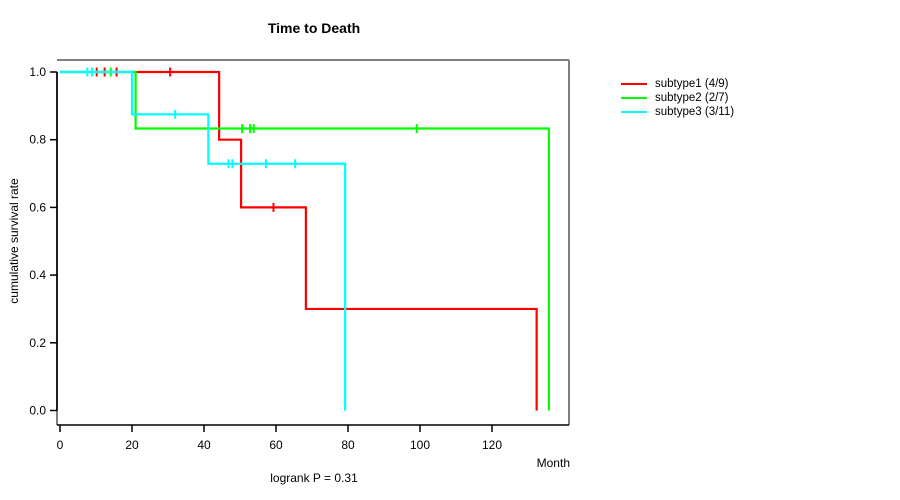 This screenshot has height=500, width=900. What do you see at coordinates (276, 445) in the screenshot?
I see `x-axis-tick-label: 60` at bounding box center [276, 445].